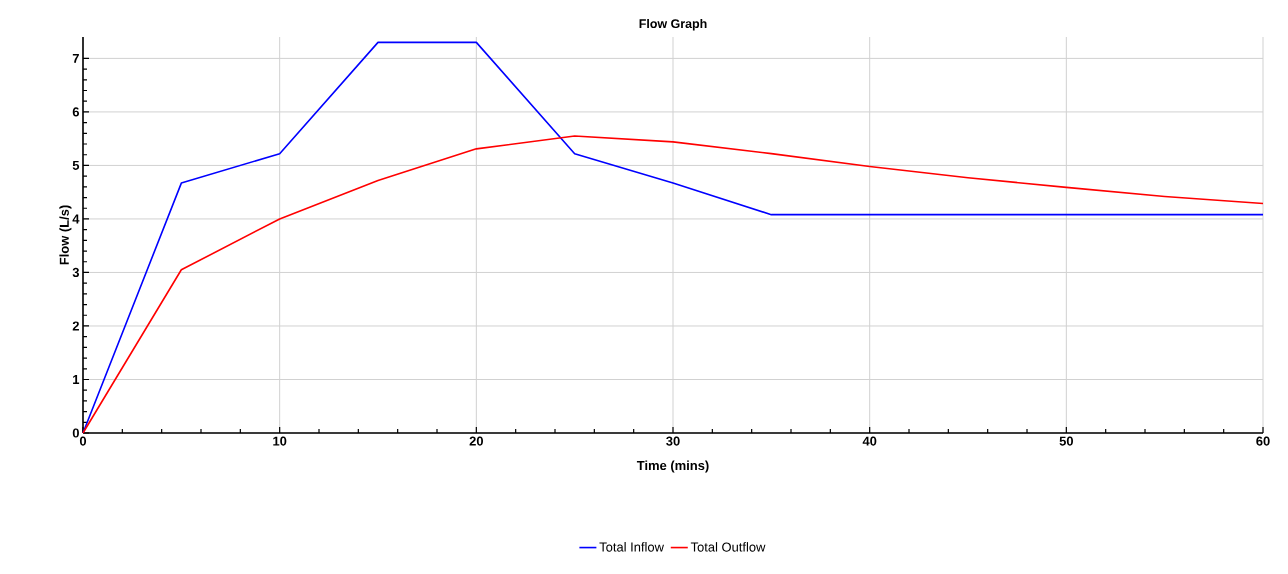 This screenshot has width=1288, height=574. I want to click on x-tick-label: 10, so click(280, 441).